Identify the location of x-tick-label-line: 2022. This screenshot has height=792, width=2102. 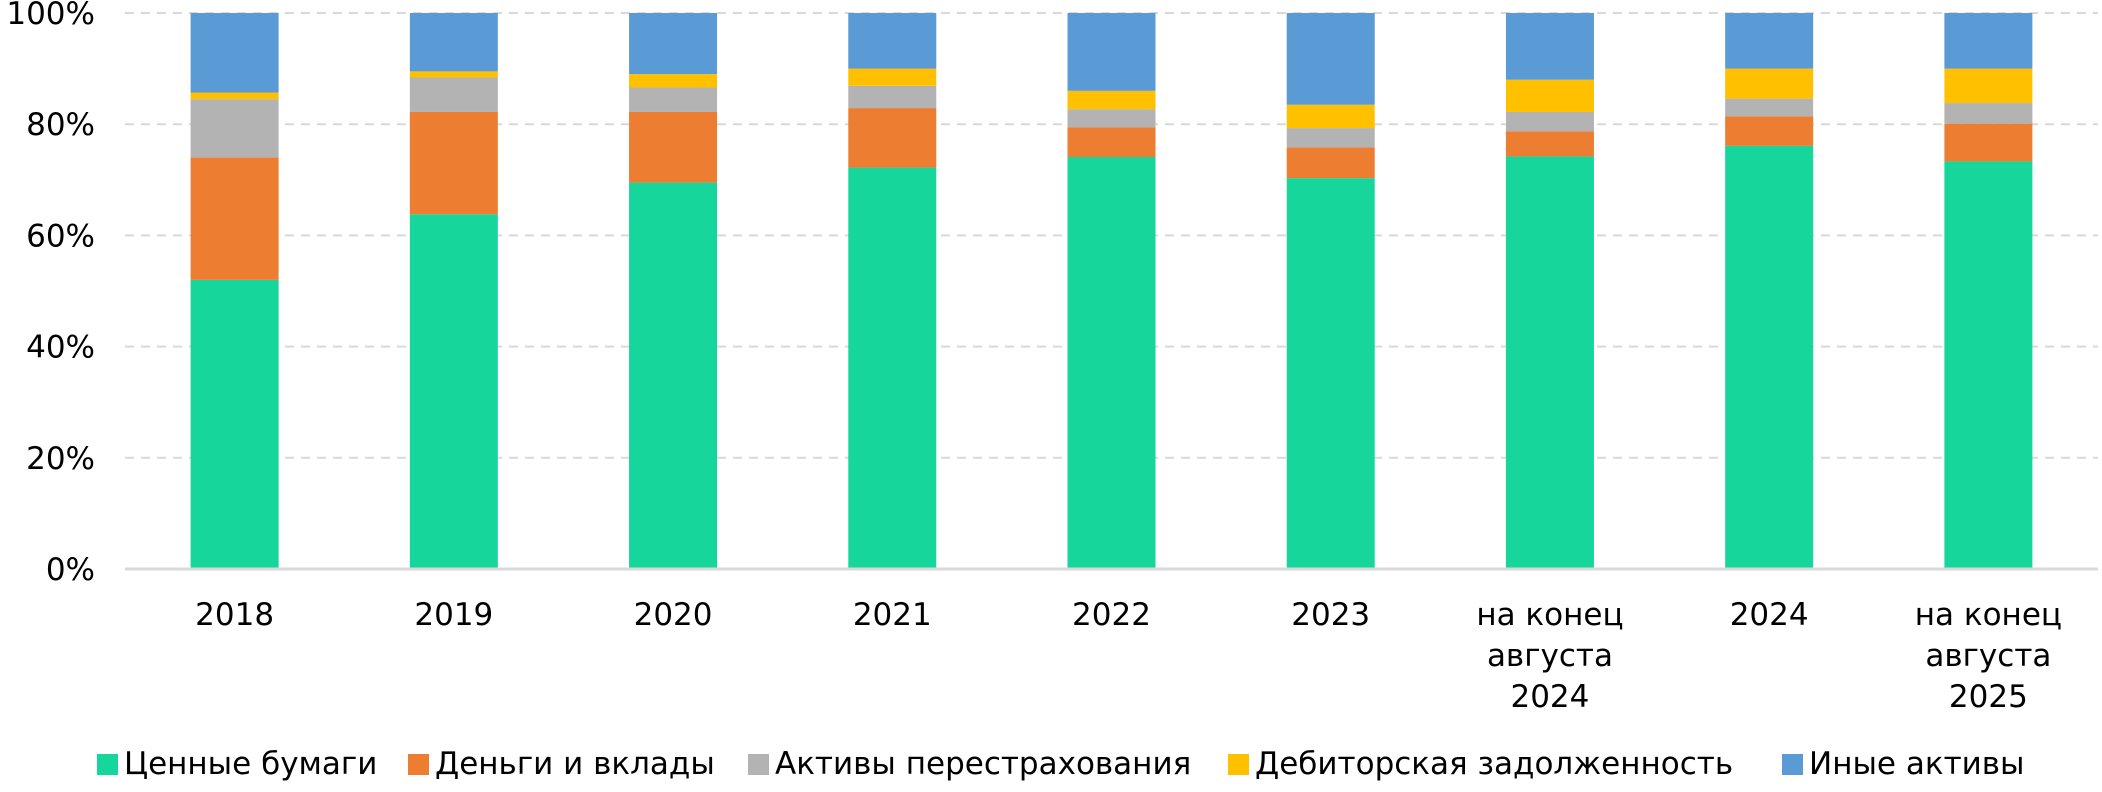
(1111, 615).